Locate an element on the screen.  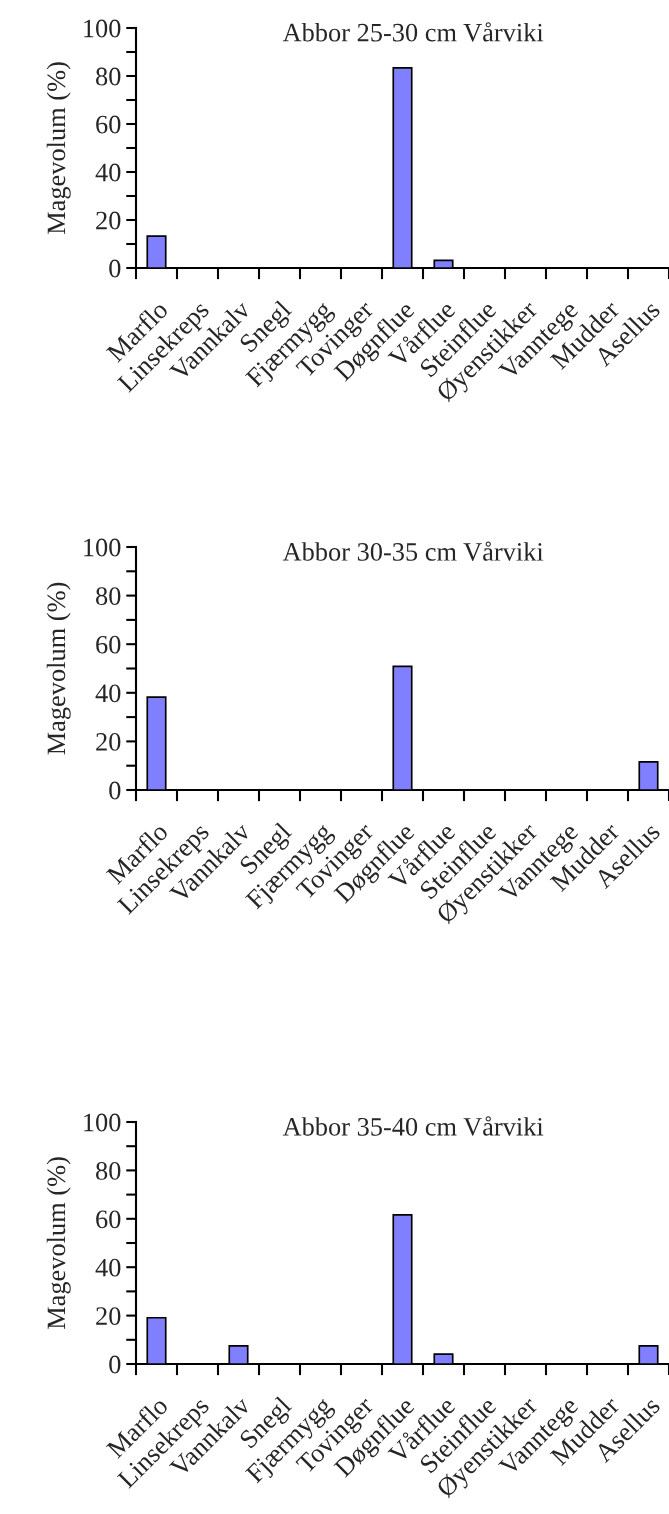
chart-title: Abbor 30-35 cm Vårviki is located at coordinates (413, 551).